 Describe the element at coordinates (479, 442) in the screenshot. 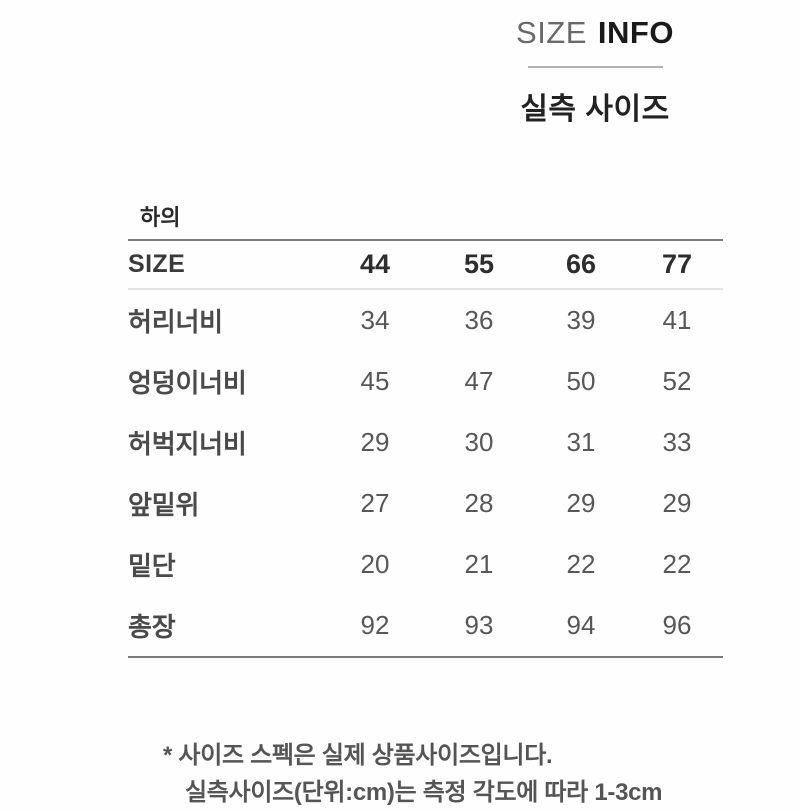

I see `row-value: 30` at that location.